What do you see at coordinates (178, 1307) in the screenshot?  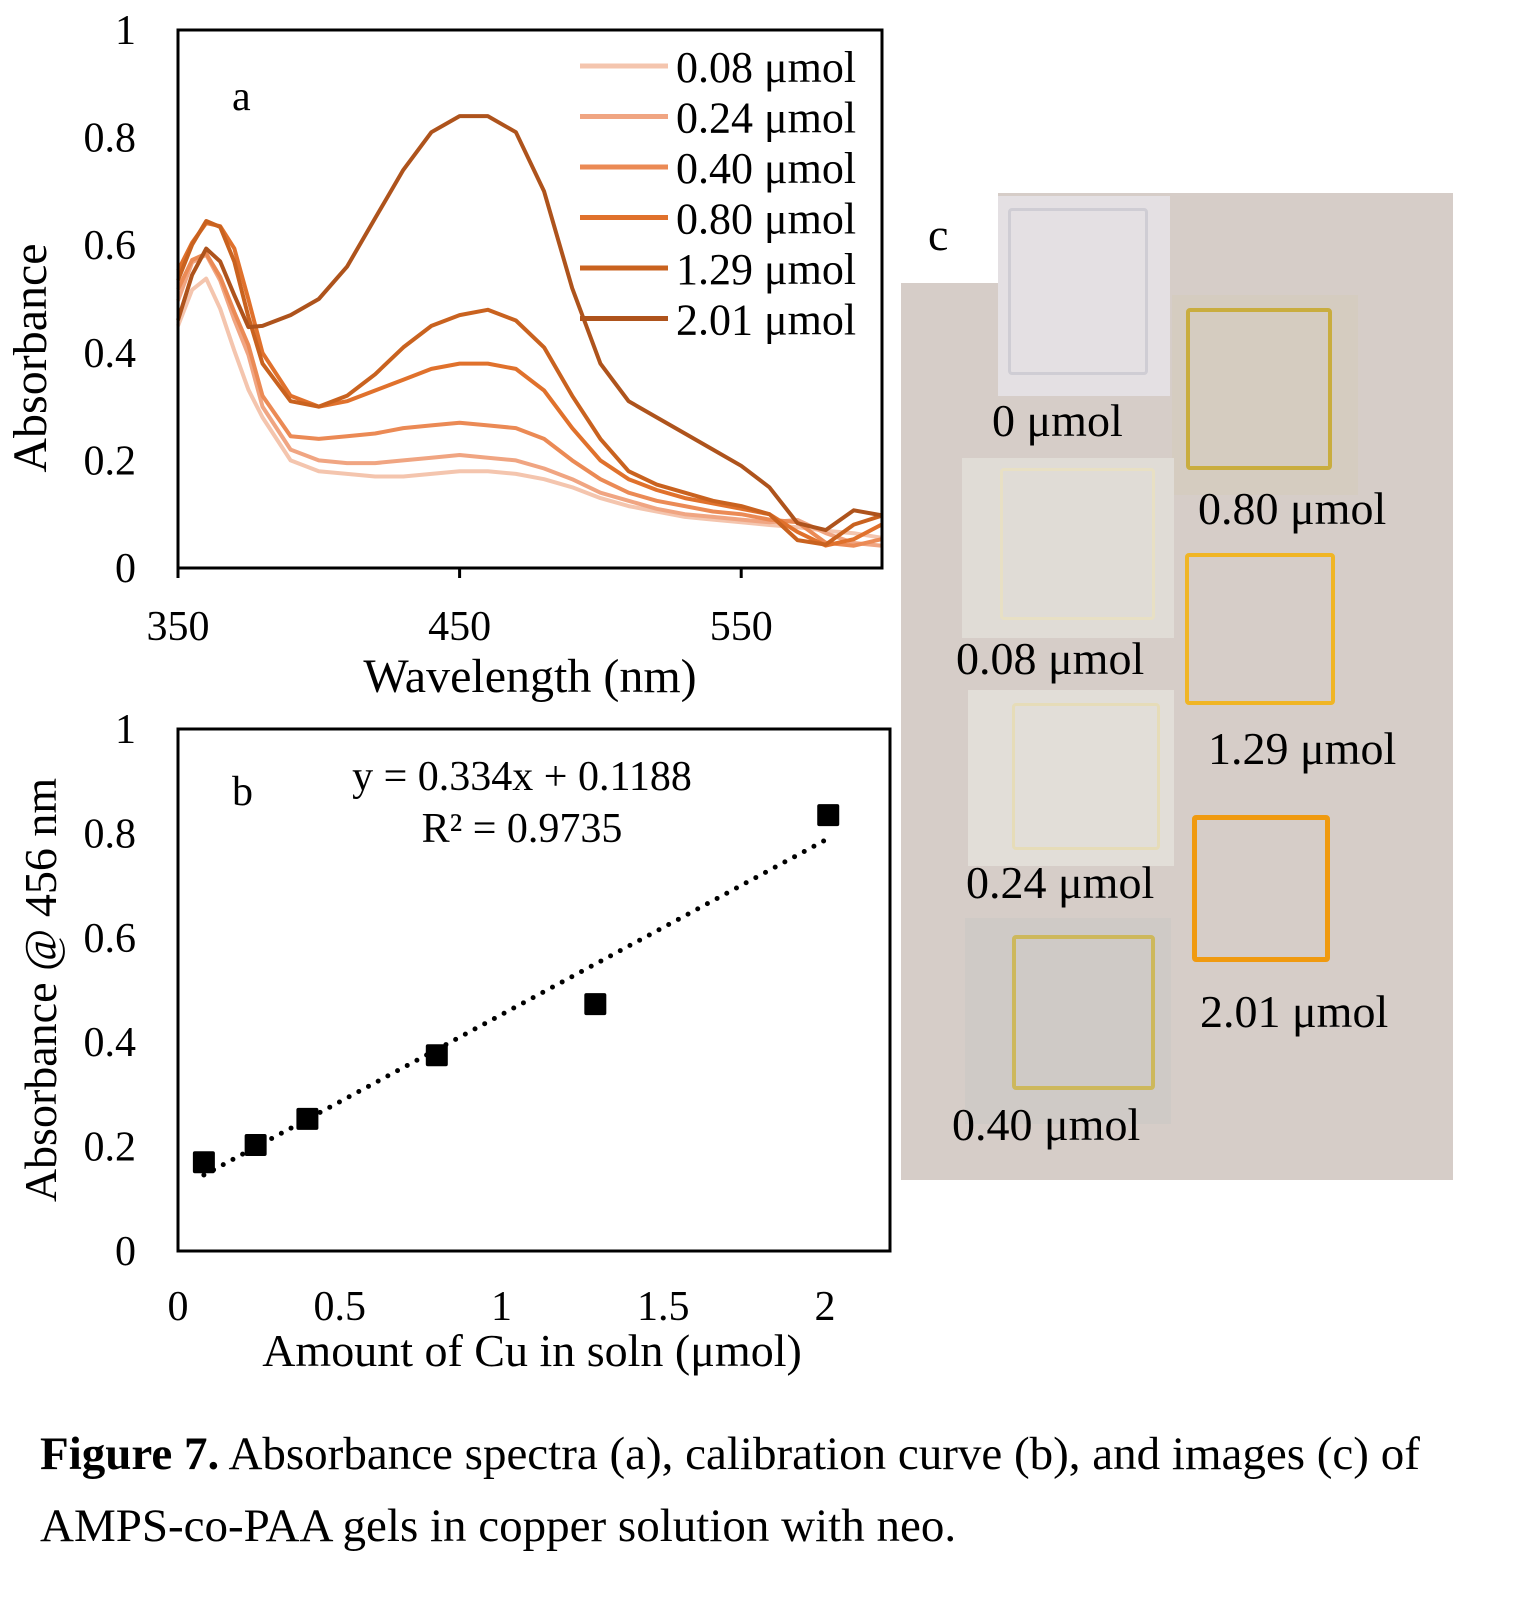 I see `x-tick-label: 0` at bounding box center [178, 1307].